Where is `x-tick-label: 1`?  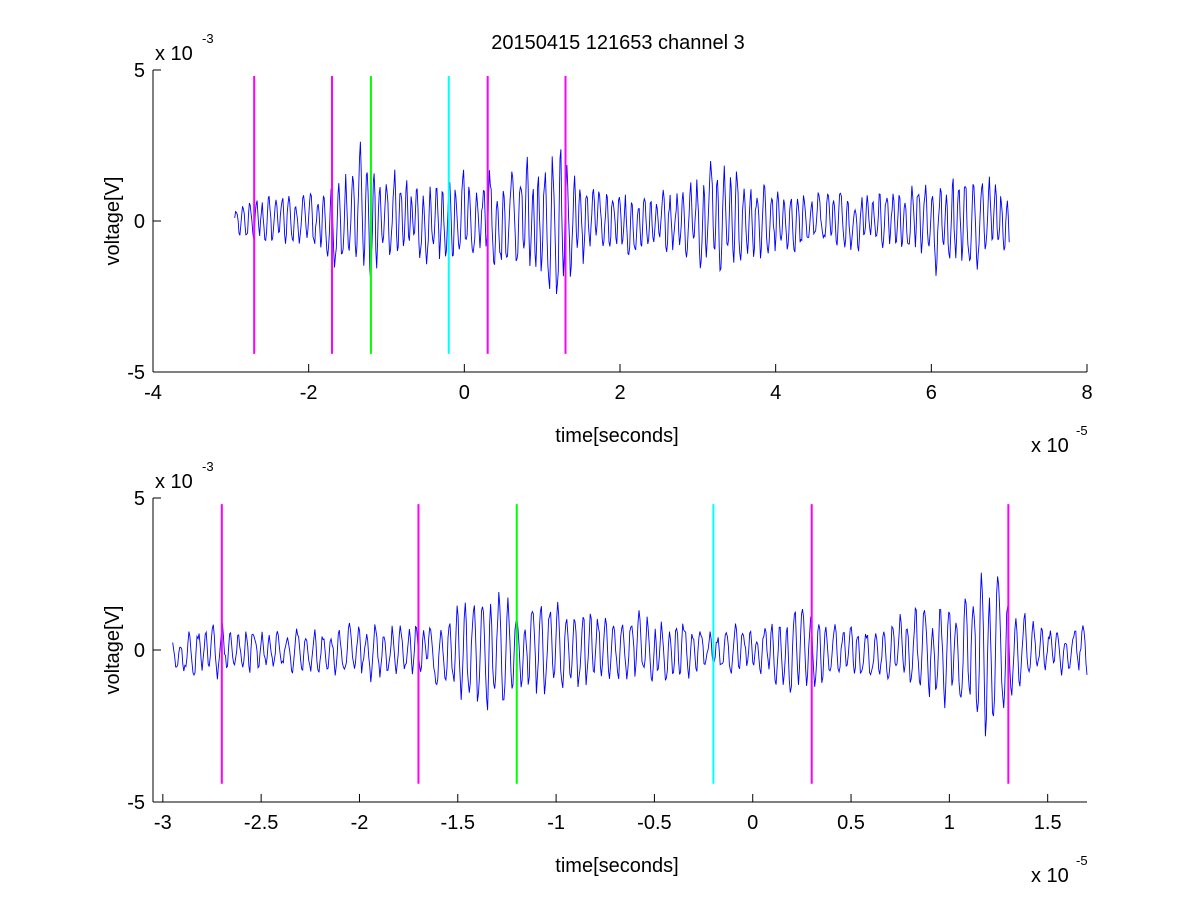
x-tick-label: 1 is located at coordinates (949, 823).